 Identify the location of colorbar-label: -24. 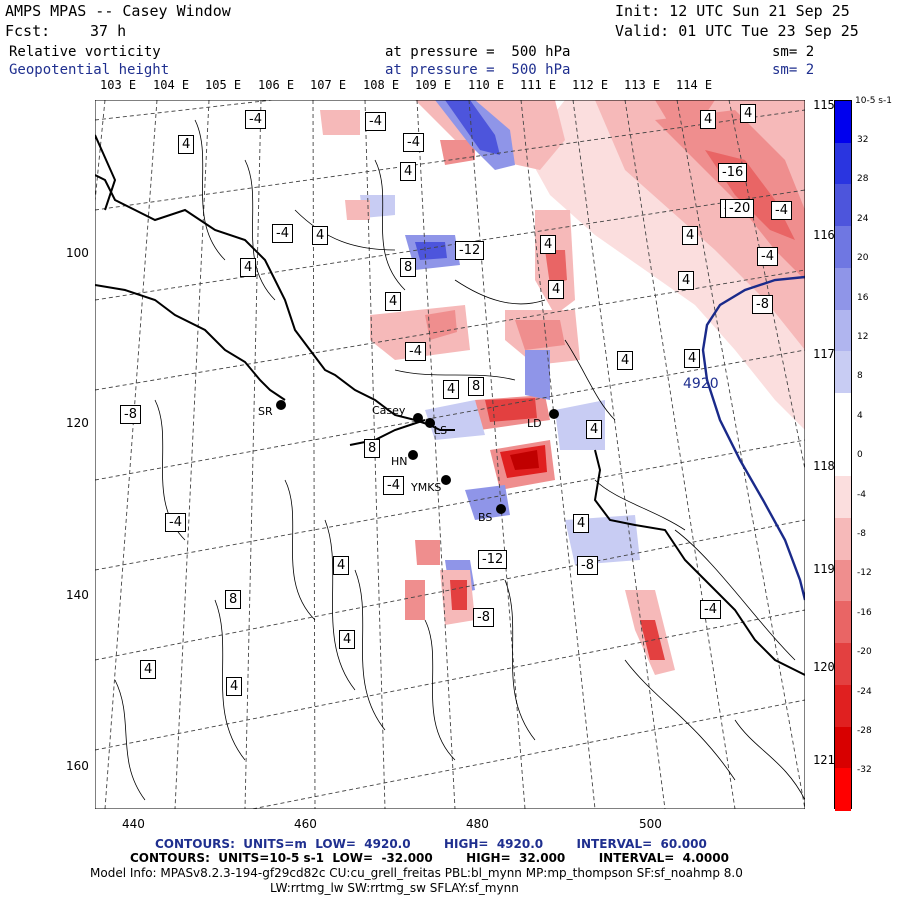
(864, 691).